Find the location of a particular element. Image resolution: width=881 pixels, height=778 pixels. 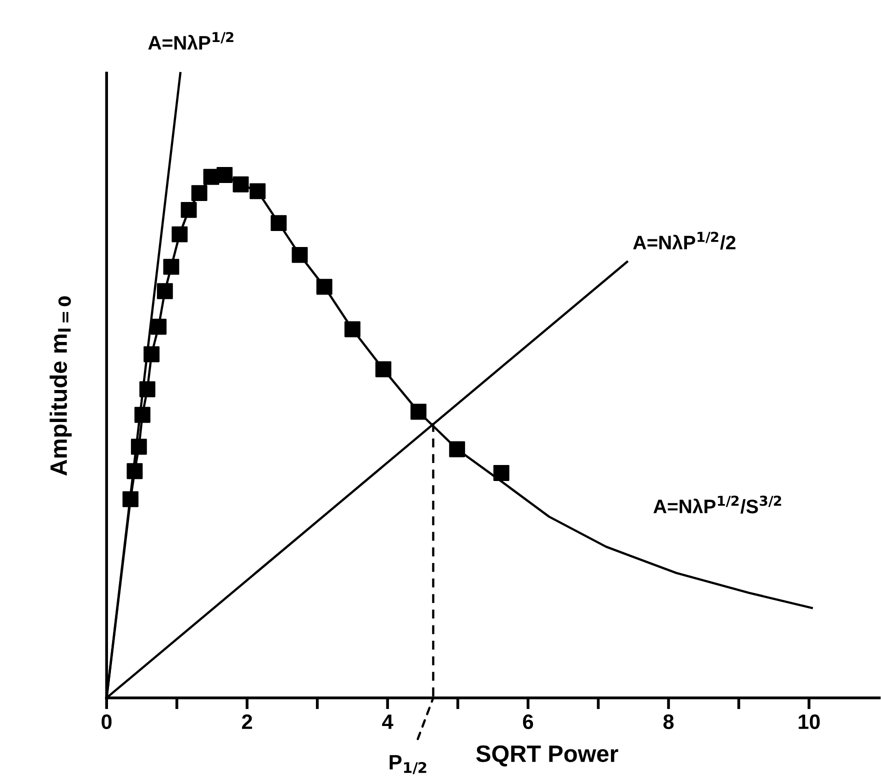

x-tick-label: 4 is located at coordinates (388, 721).